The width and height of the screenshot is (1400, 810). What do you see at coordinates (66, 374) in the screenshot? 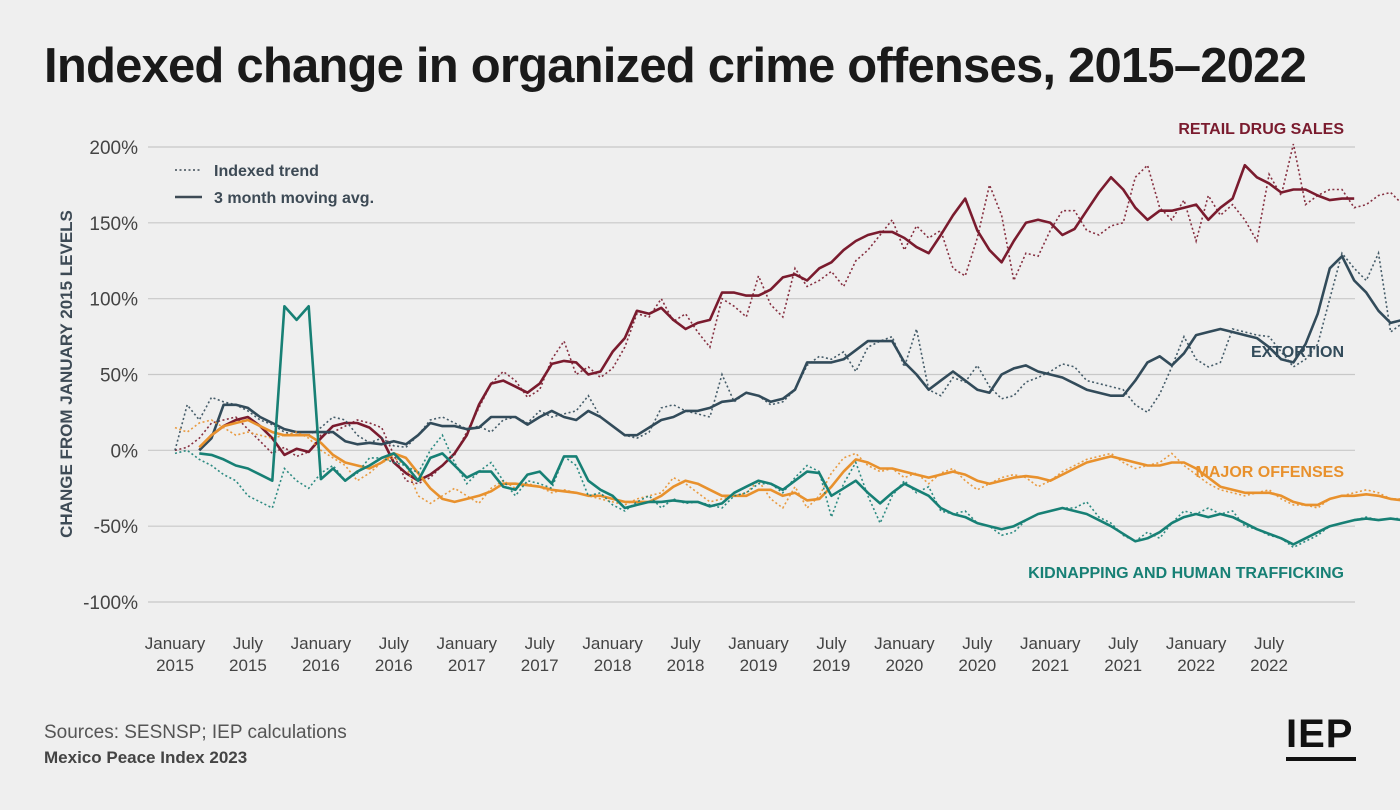
I see `y-axis-label: CHANGE FROM JANUARY 2015 LEVELS` at bounding box center [66, 374].